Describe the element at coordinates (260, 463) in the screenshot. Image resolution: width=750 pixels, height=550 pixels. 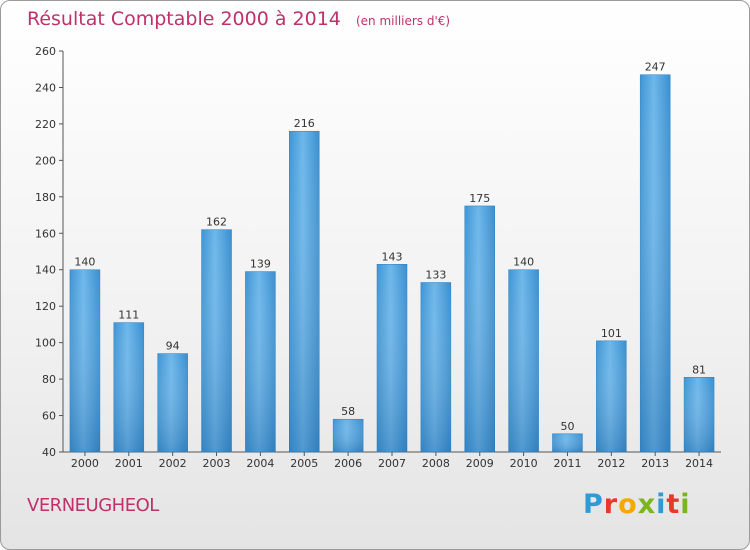
I see `x-tick-label: 2004` at that location.